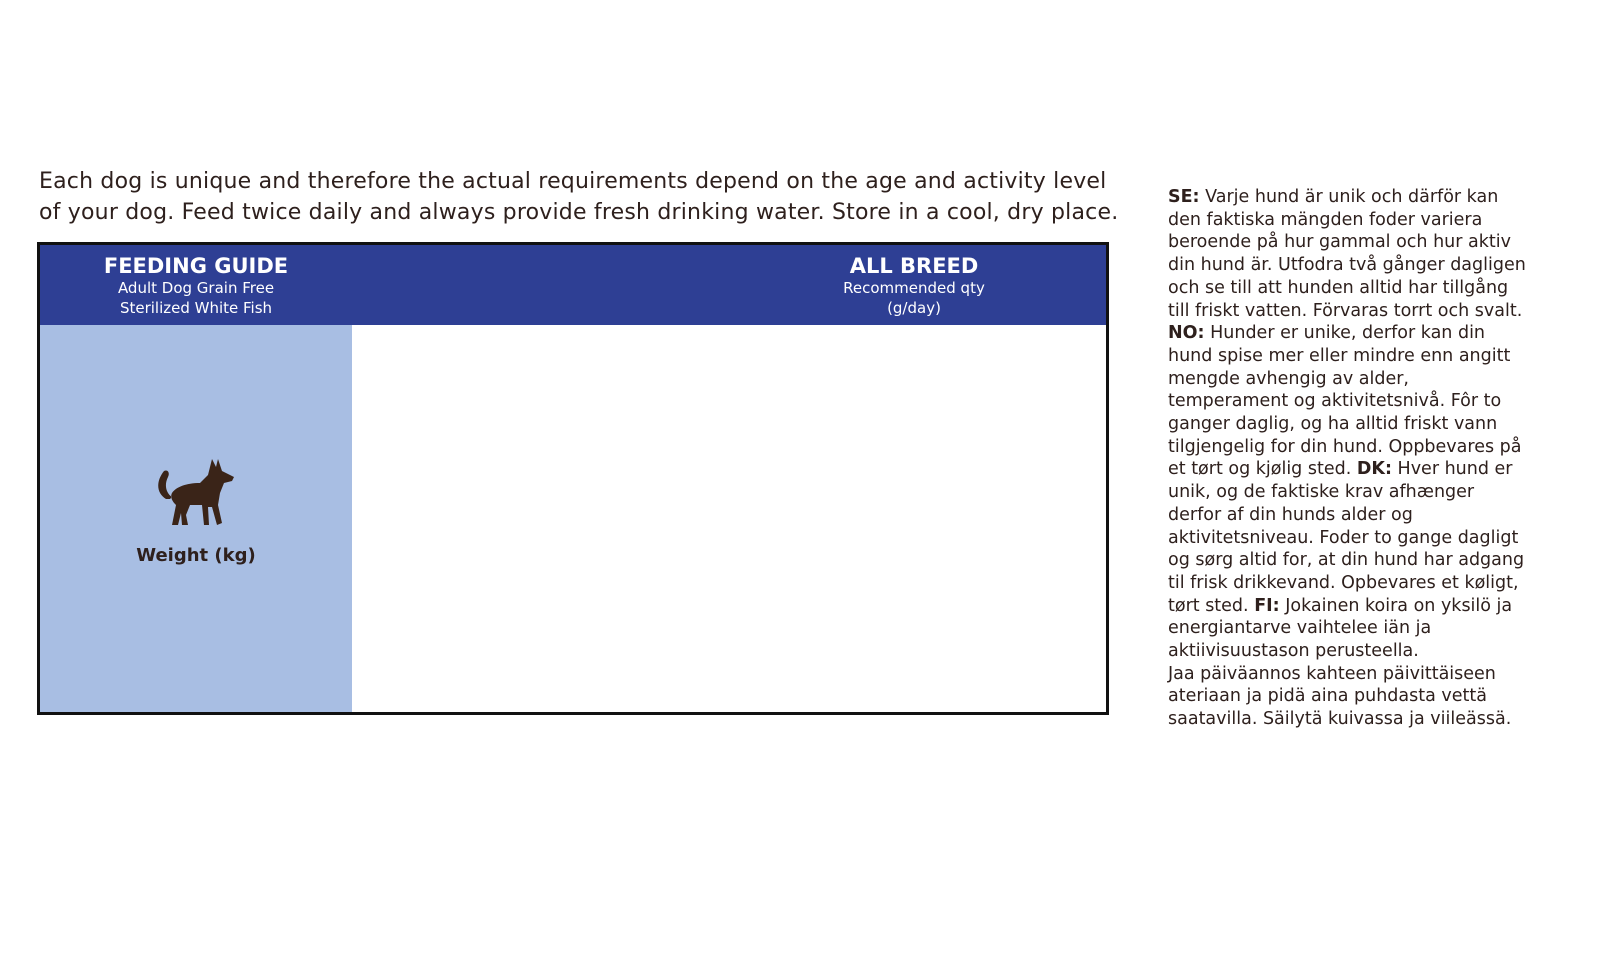  What do you see at coordinates (196, 492) in the screenshot?
I see `dog-icon` at bounding box center [196, 492].